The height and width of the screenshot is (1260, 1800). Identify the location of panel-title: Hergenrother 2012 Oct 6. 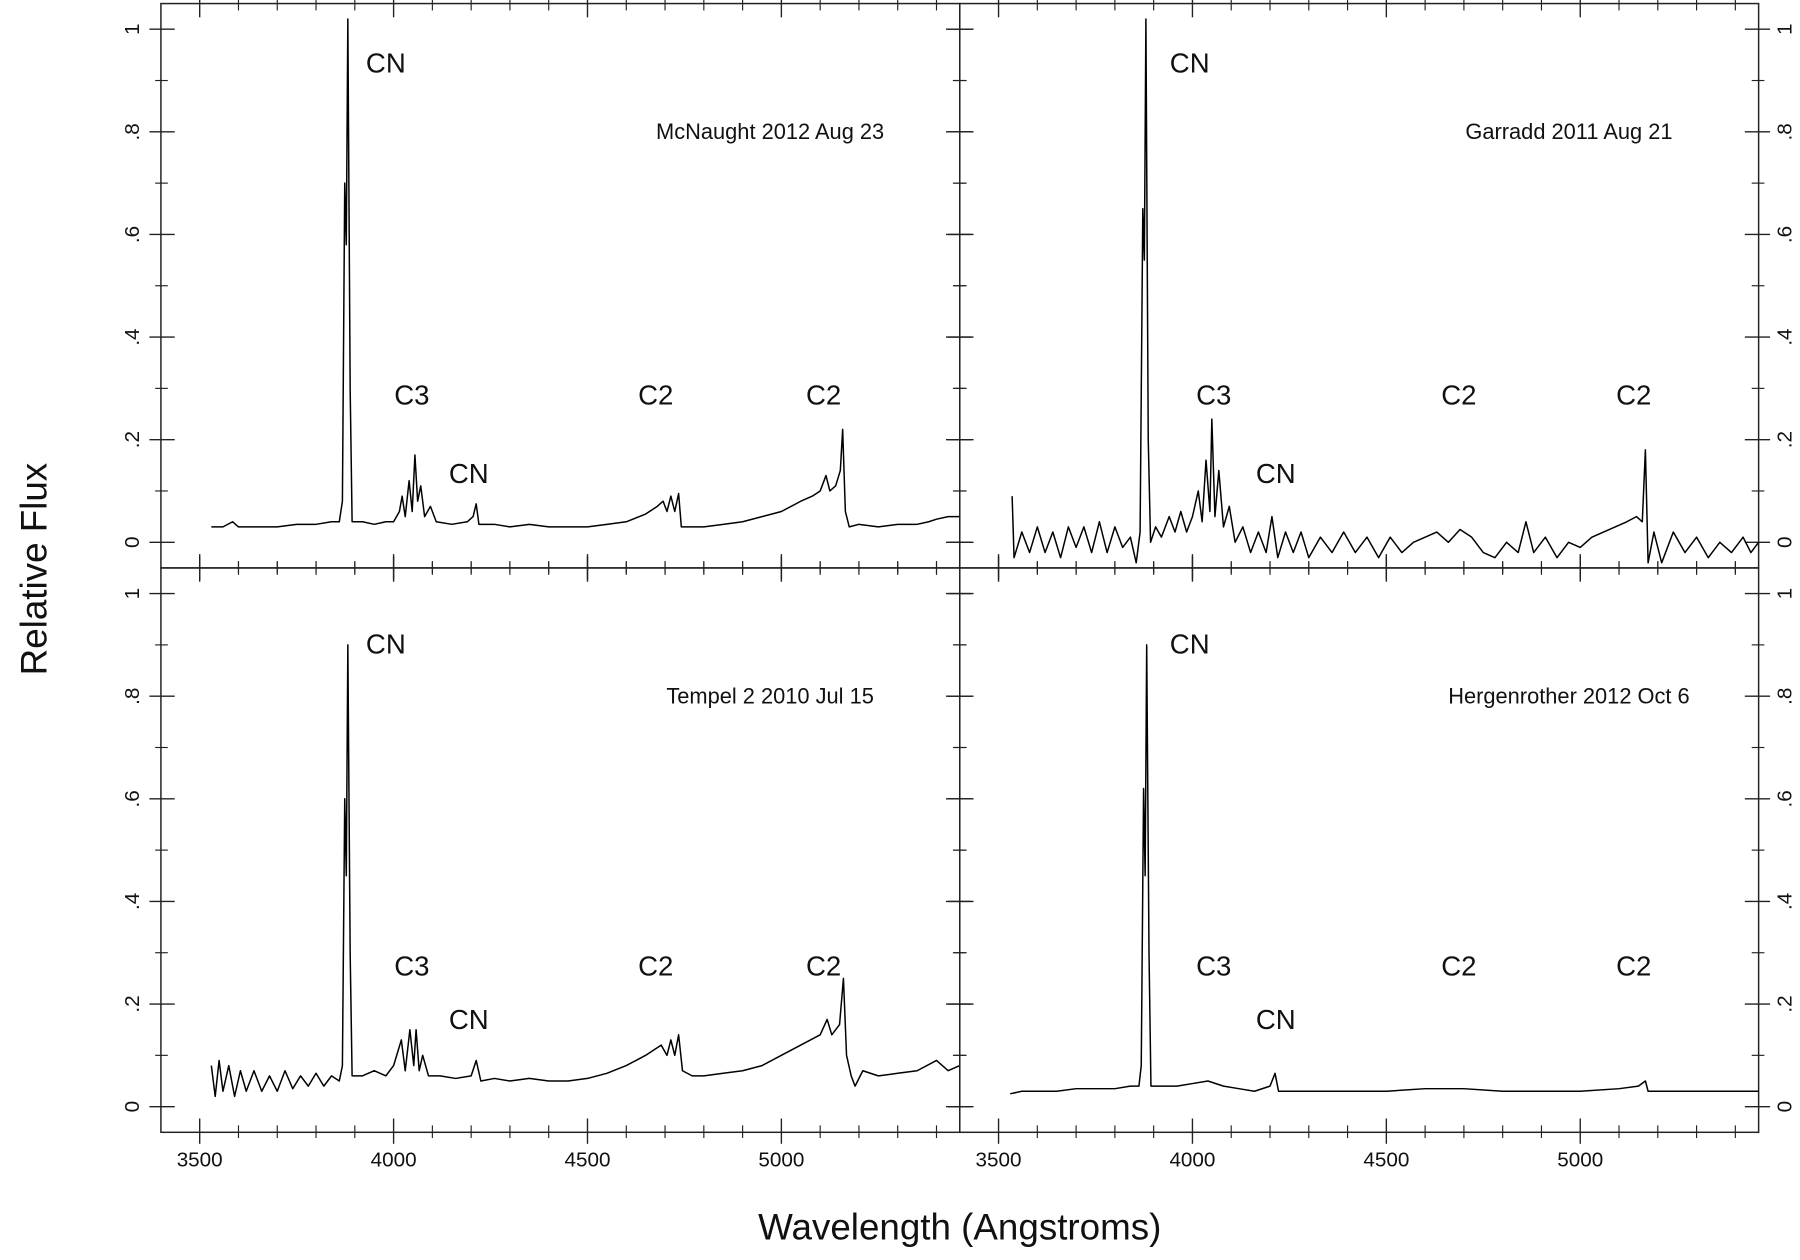
(1568, 696).